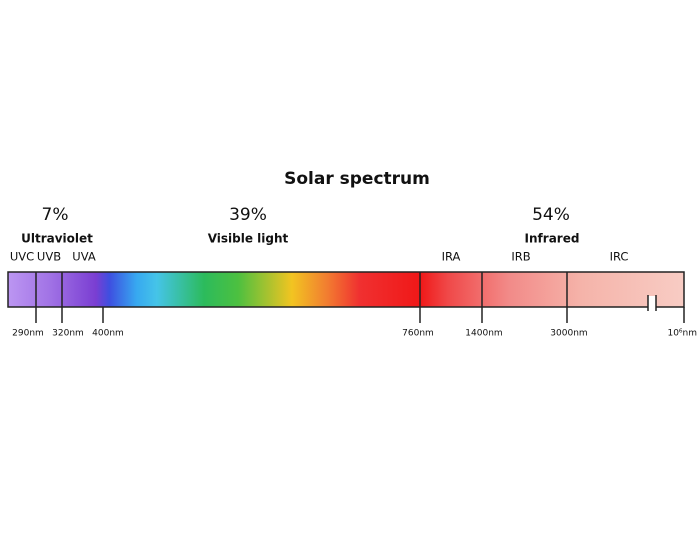 This screenshot has width=700, height=544. Describe the element at coordinates (552, 239) in the screenshot. I see `region-label: Infrared` at that location.